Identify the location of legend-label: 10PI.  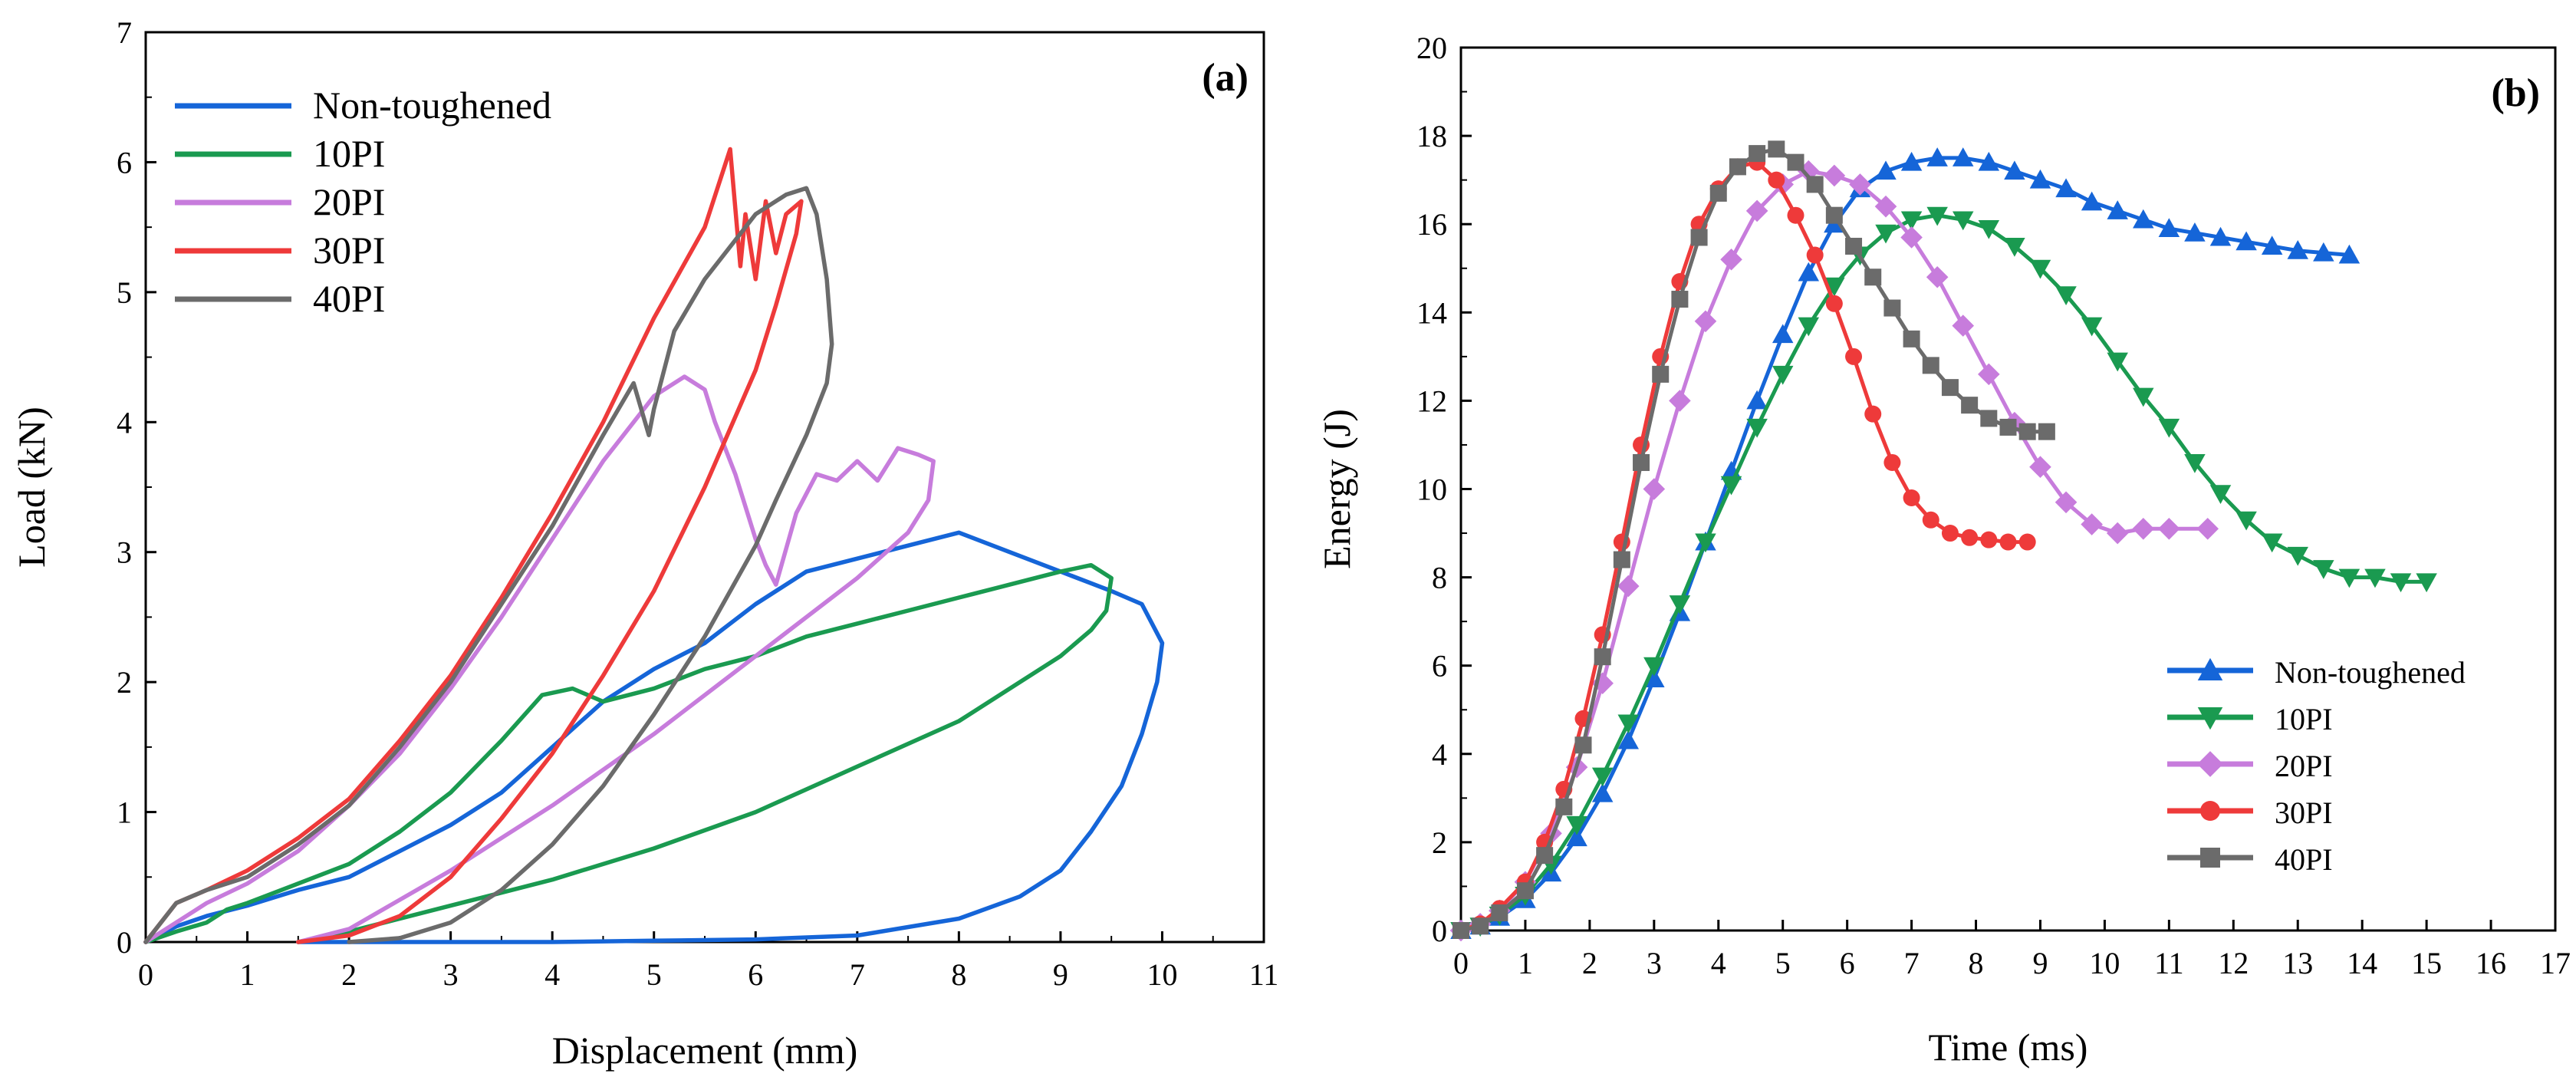
(349, 153).